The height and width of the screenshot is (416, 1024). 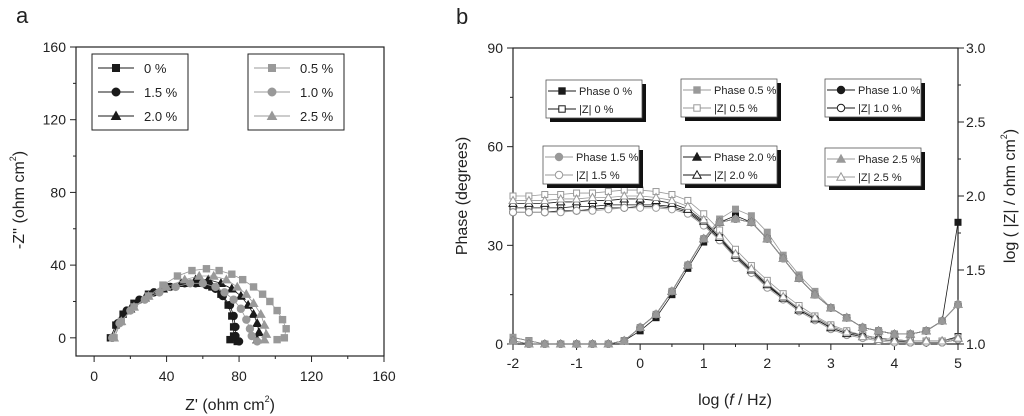 What do you see at coordinates (161, 116) in the screenshot?
I see `legend-label: 2.0 %` at bounding box center [161, 116].